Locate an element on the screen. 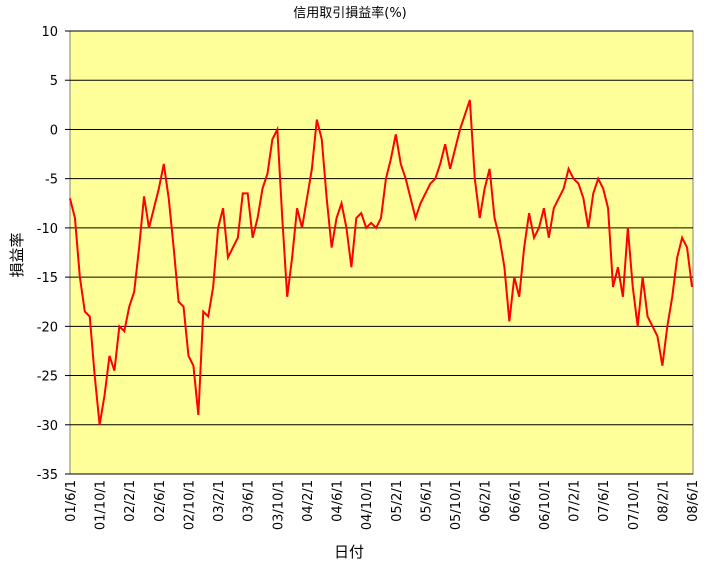 This screenshot has height=565, width=710. x-axis-label: 日付 is located at coordinates (349, 552).